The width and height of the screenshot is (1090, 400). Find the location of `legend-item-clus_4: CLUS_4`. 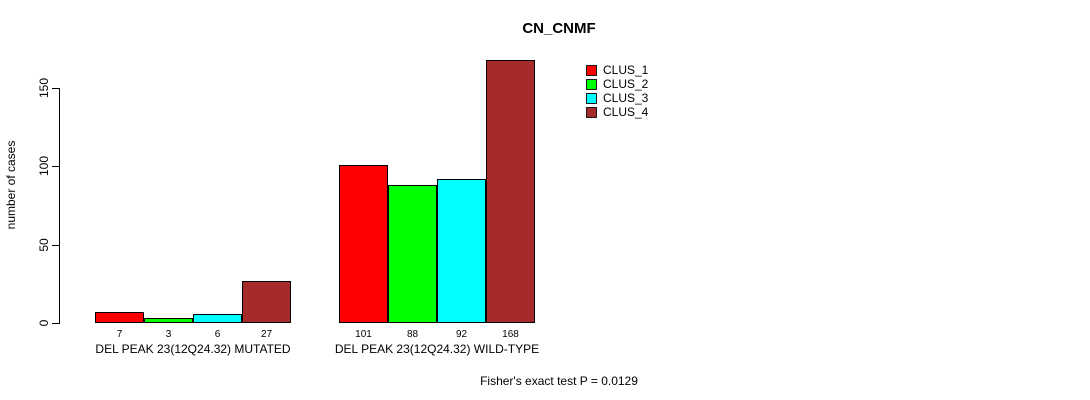

legend-item-clus_4: CLUS_4 is located at coordinates (617, 112).